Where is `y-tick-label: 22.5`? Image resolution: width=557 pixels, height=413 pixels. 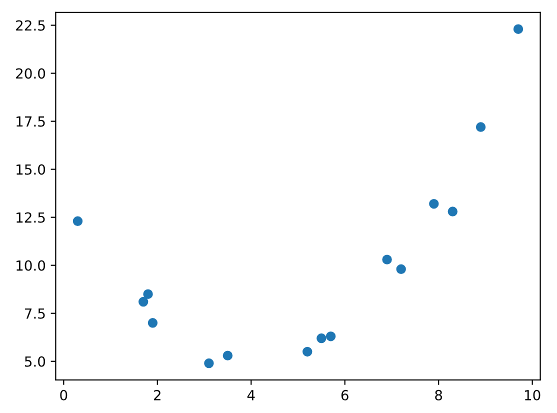 y-tick-label: 22.5 is located at coordinates (30, 25).